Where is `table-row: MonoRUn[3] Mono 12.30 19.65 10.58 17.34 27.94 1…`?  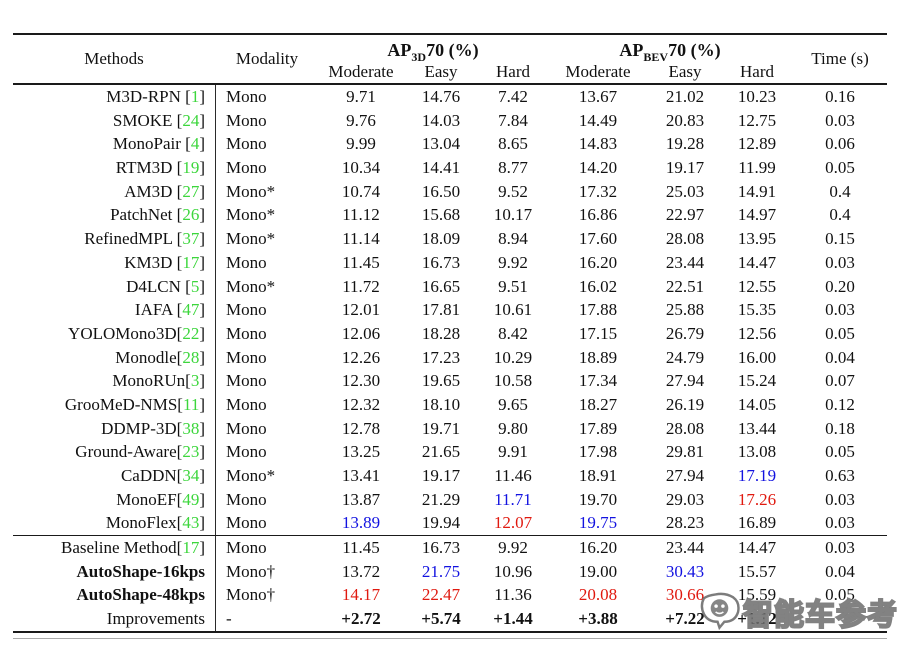
table-row: MonoRUn[3] Mono 12.30 19.65 10.58 17.34 27.94 1… is located at coordinates (450, 381).